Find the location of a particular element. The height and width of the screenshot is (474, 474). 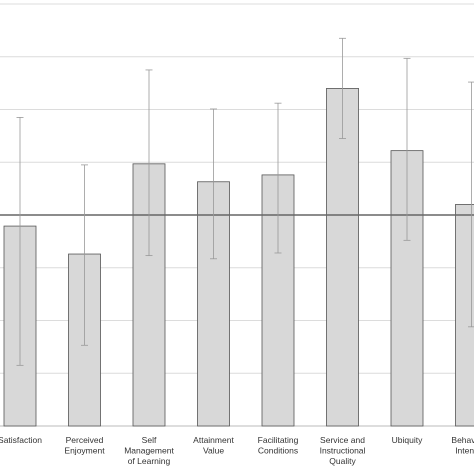

category-label: Service and Instructional Quality is located at coordinates (343, 450).